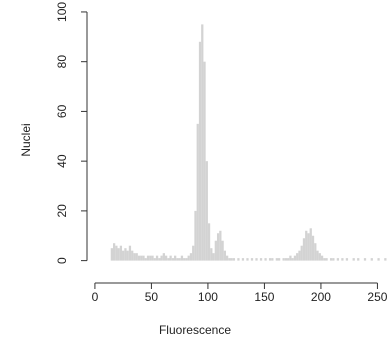 This screenshot has width=391, height=345. Describe the element at coordinates (377, 297) in the screenshot. I see `x-tick-label: 250` at that location.